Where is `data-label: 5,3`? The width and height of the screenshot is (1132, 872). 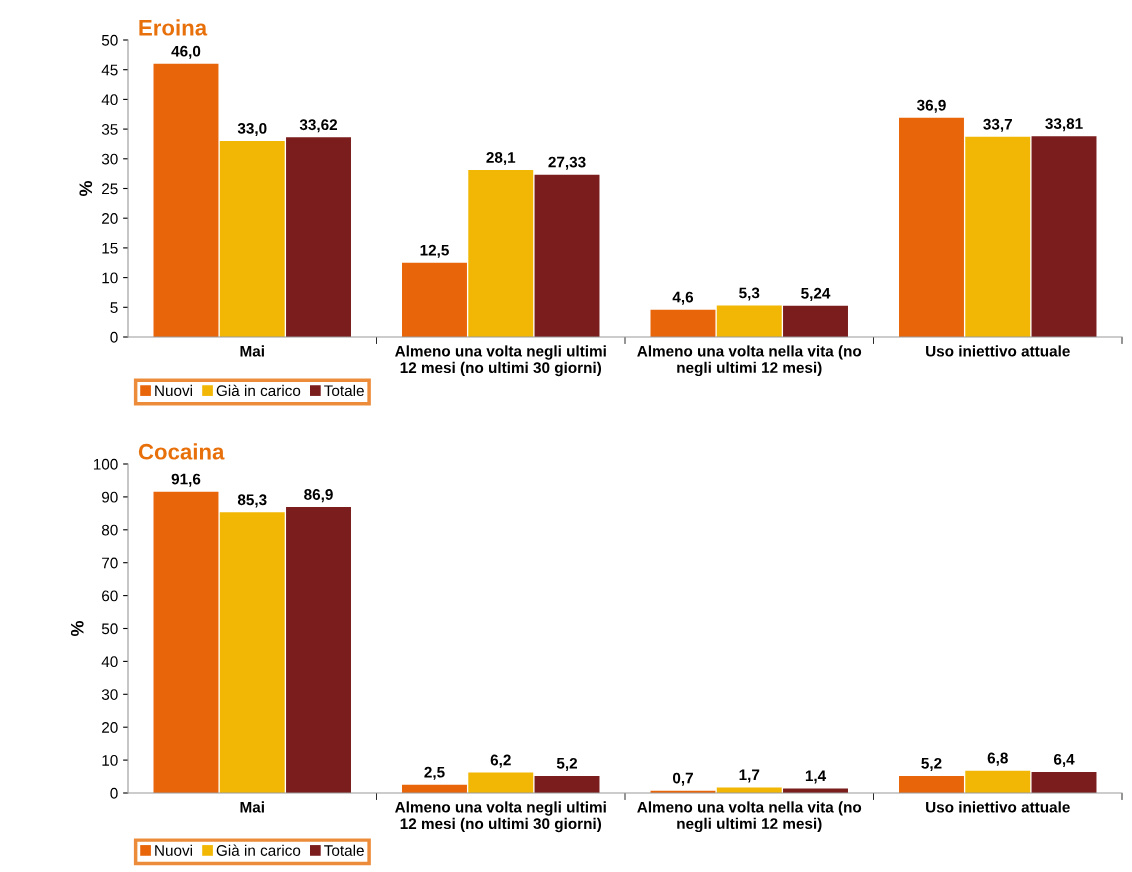 data-label: 5,3 is located at coordinates (749, 294).